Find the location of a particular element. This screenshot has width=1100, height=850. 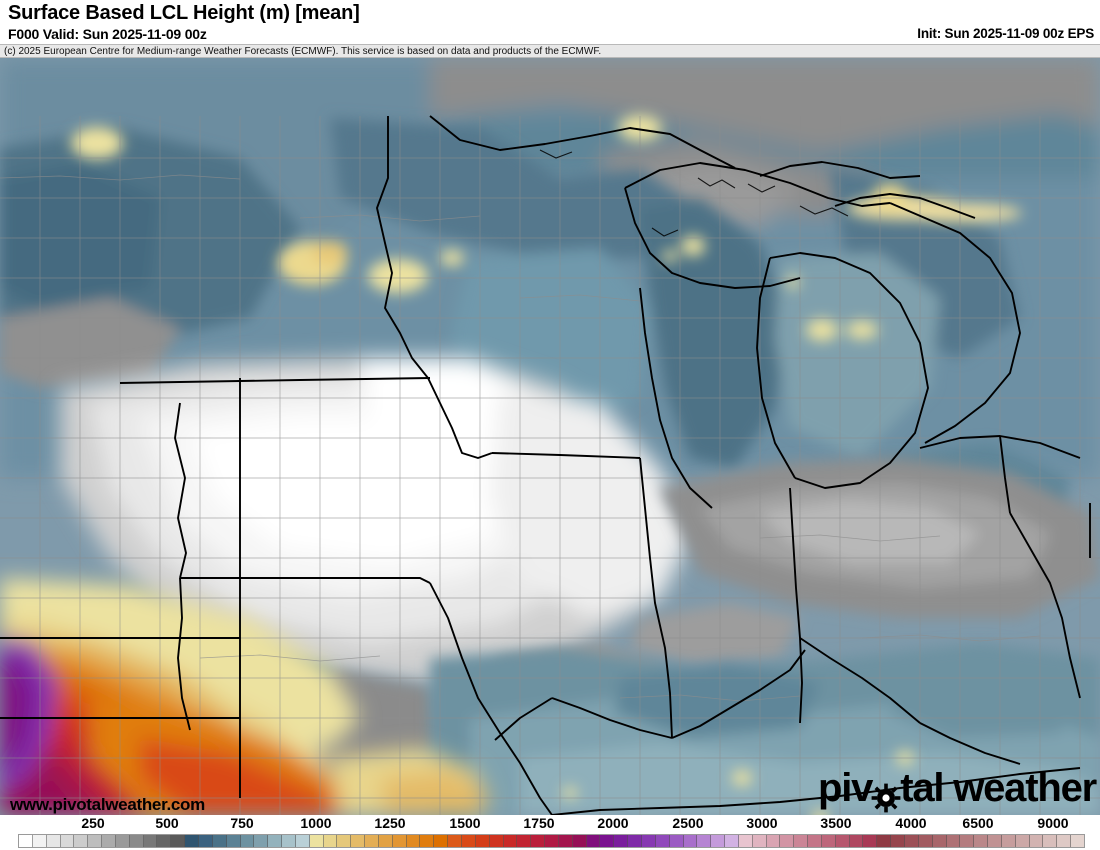

valid-time-label: F000 Valid: Sun 2025-11-09 00z is located at coordinates (107, 34).